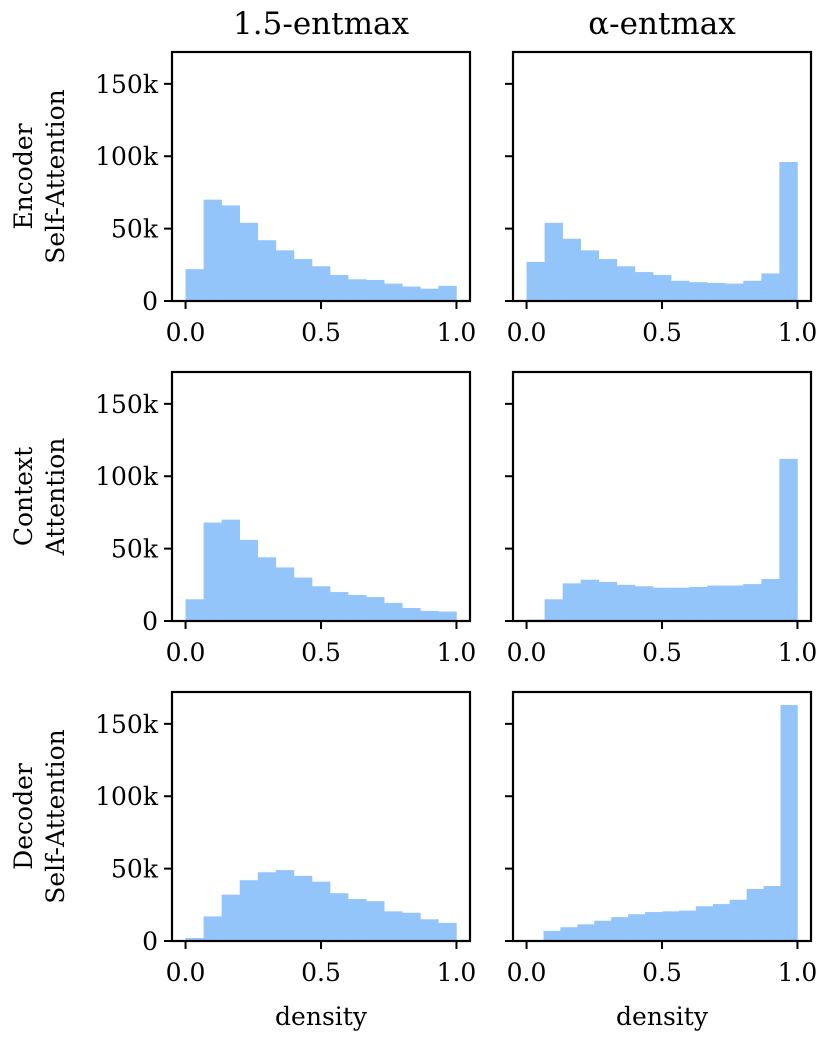 Image resolution: width=830 pixels, height=1038 pixels. Describe the element at coordinates (127, 476) in the screenshot. I see `panel-r1-c0-ytick-label-100k: 100k` at that location.